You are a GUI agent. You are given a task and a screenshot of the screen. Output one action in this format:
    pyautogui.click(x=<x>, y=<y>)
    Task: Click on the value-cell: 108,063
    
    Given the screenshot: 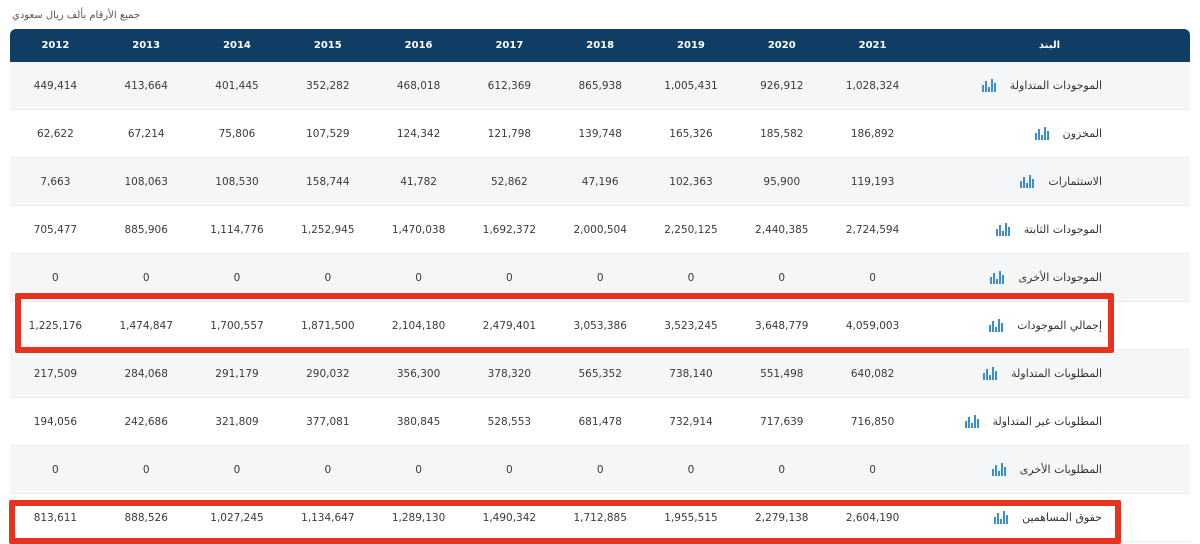 What is the action you would take?
    pyautogui.click(x=146, y=181)
    